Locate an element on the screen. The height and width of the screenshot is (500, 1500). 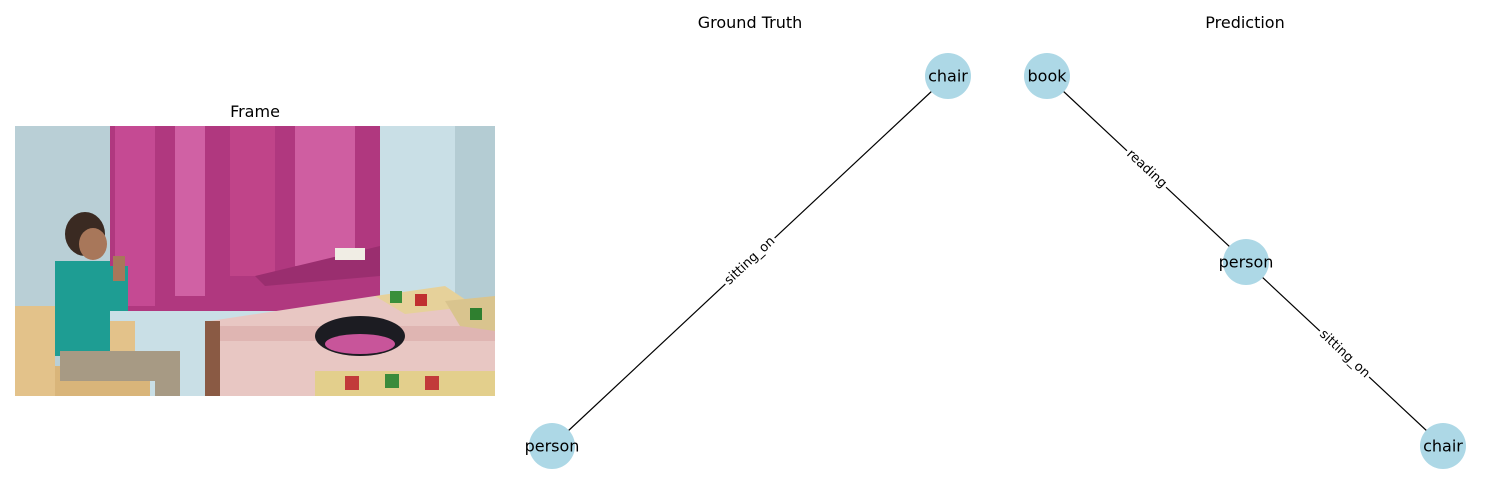
ground_truth-node-label-person: person is located at coordinates (552, 446).